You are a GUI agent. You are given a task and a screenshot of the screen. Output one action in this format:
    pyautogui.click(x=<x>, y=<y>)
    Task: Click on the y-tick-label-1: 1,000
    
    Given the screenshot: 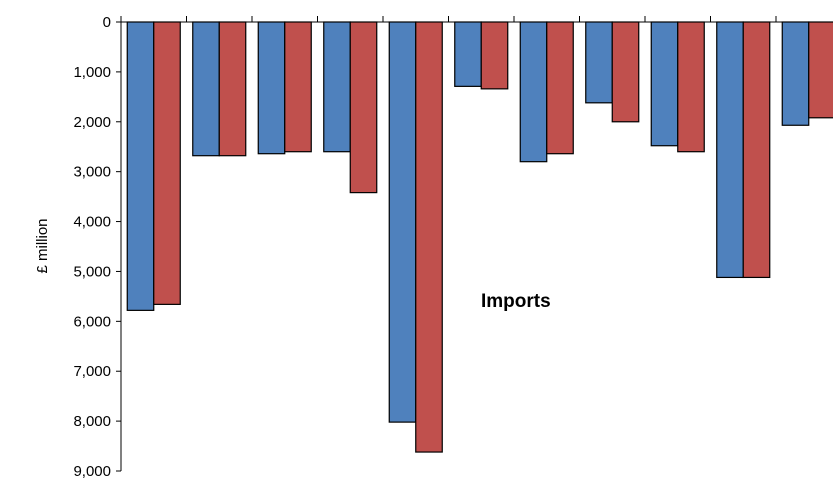 What is the action you would take?
    pyautogui.click(x=92, y=72)
    